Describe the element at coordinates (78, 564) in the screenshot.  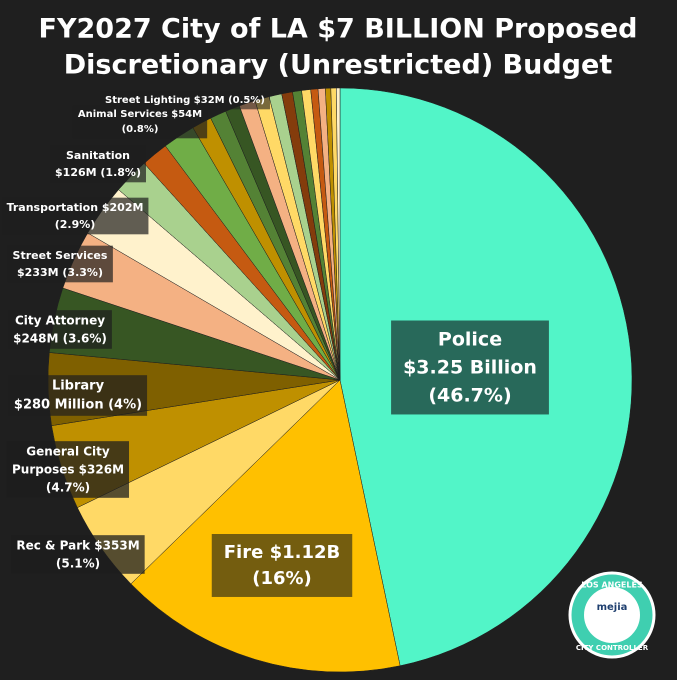
I see `label-text: (5.1%)` at that location.